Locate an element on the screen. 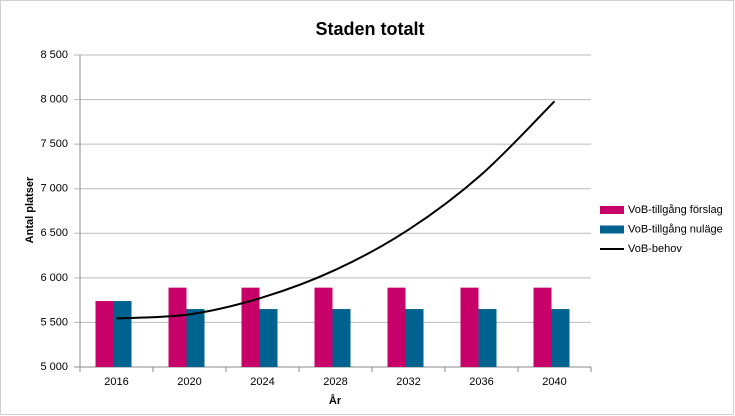  y-tick-label: 7 000 is located at coordinates (54, 189).